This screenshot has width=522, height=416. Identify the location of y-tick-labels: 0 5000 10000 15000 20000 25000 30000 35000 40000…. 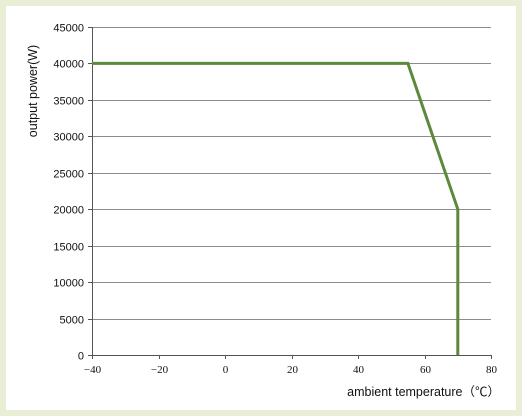
(68, 193).